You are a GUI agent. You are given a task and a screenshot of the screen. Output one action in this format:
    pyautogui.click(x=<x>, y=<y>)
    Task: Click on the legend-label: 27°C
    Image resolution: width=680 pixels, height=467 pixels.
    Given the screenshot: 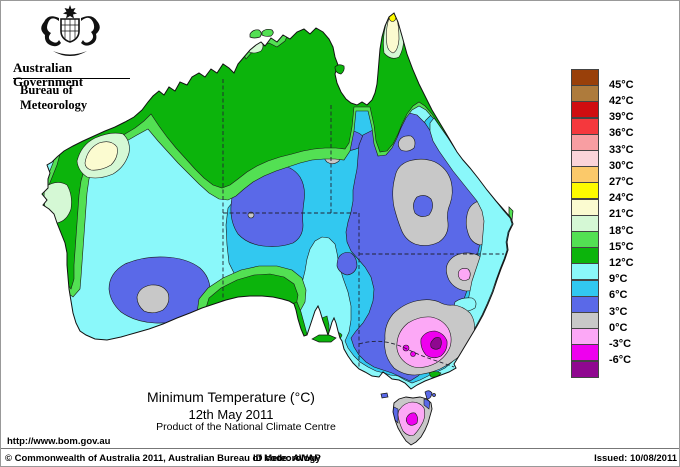 What is the action you would take?
    pyautogui.click(x=621, y=181)
    